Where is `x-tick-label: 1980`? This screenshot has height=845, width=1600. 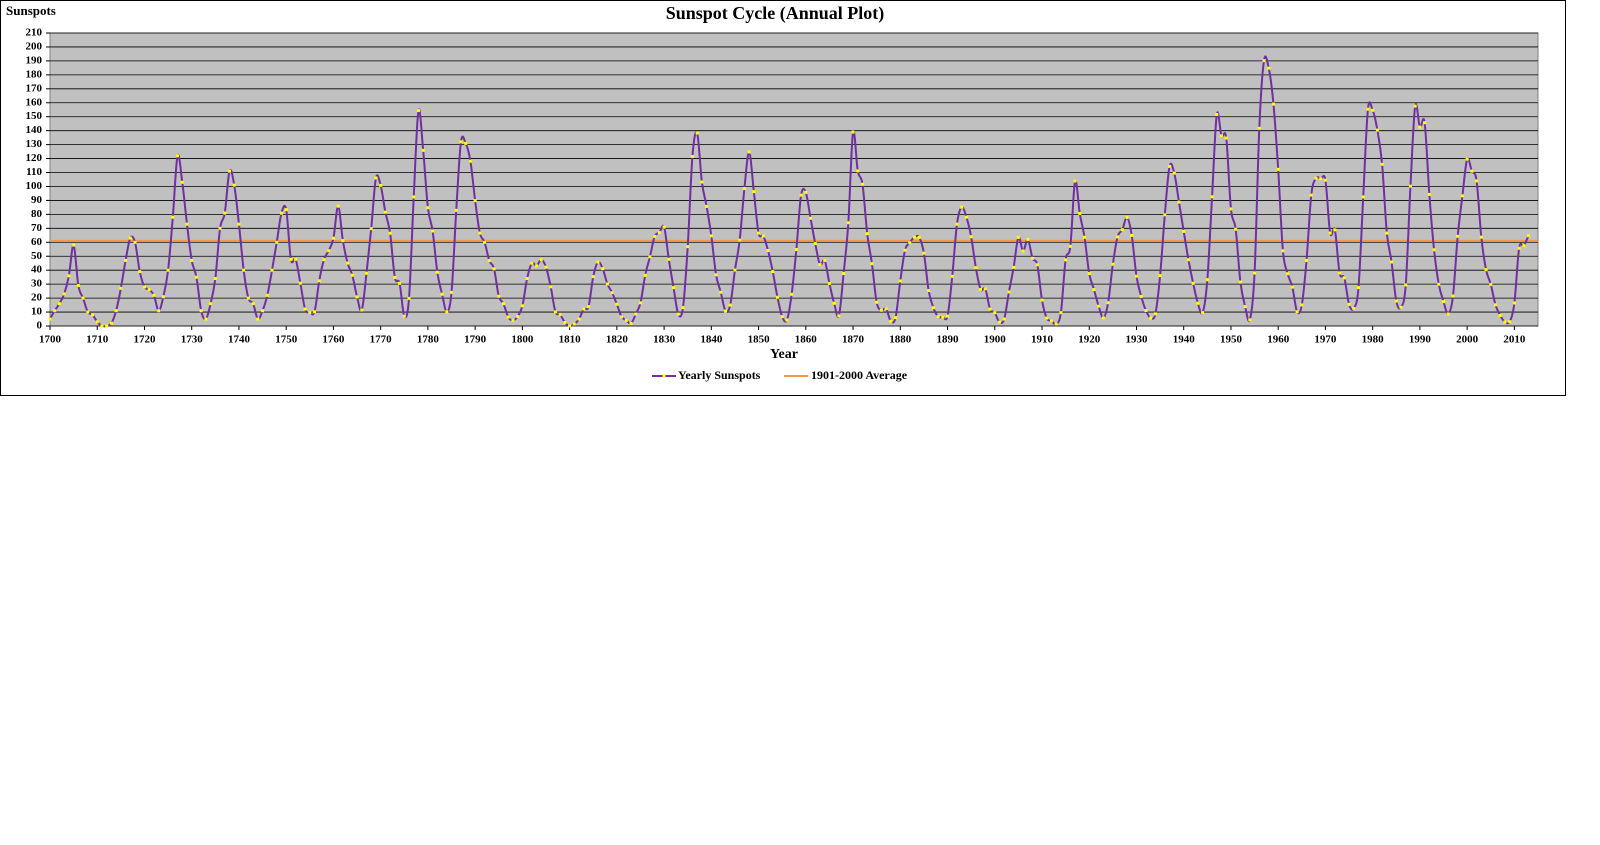 x-tick-label: 1980 is located at coordinates (1373, 340).